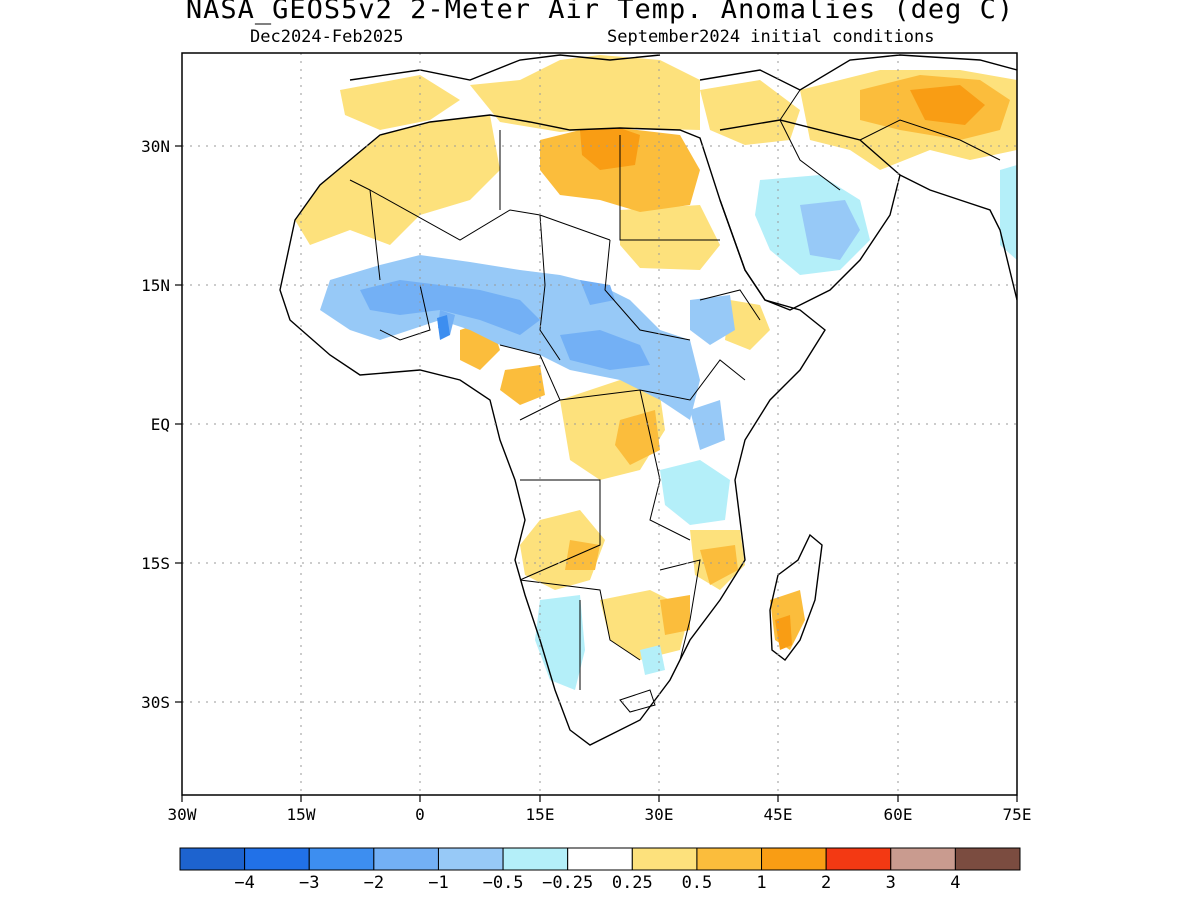  Describe the element at coordinates (438, 883) in the screenshot. I see `colorbar-label: −1` at that location.